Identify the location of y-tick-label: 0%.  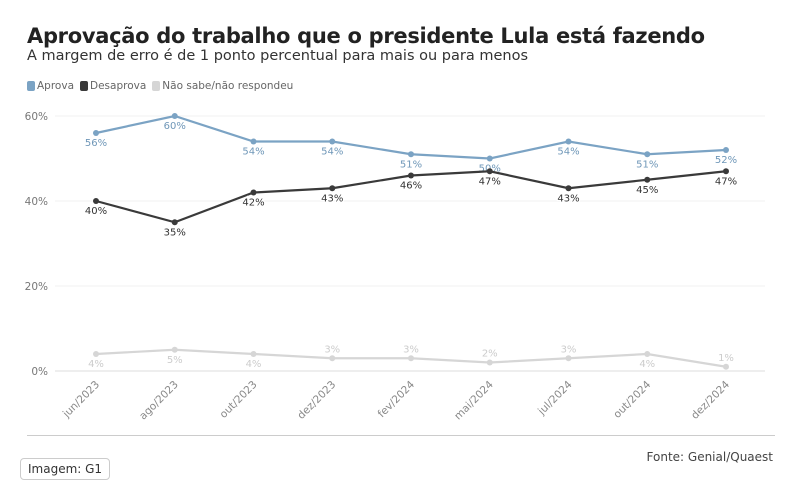
(39, 372).